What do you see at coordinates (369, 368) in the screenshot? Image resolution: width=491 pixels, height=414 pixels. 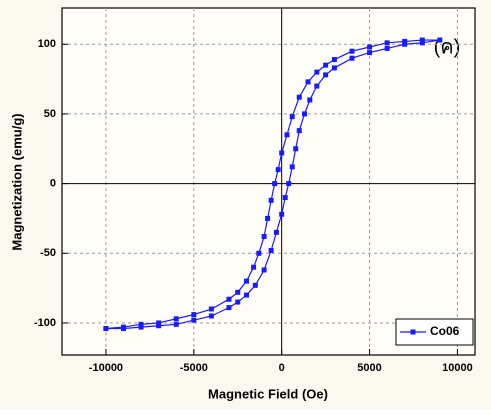 I see `x-tick-label: 5000` at bounding box center [369, 368].